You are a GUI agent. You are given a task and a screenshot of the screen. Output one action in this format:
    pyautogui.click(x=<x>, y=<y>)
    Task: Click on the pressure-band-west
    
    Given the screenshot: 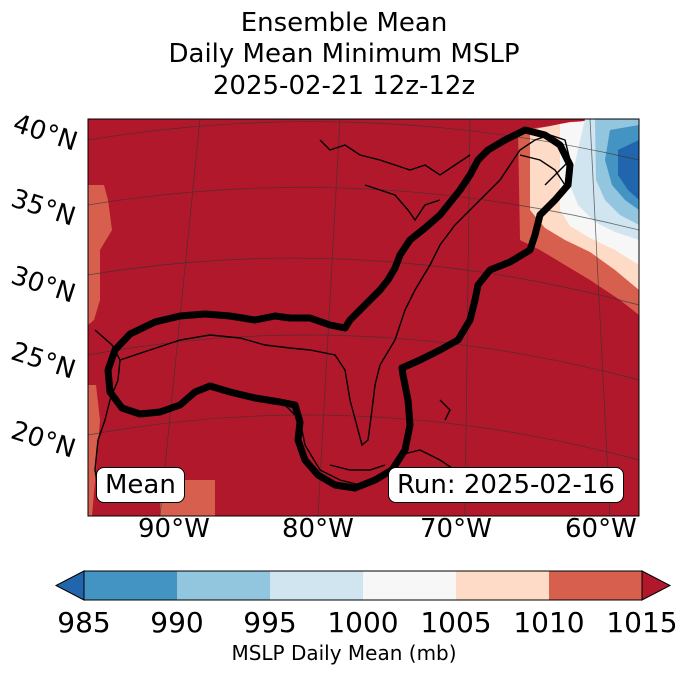 What is the action you would take?
    pyautogui.click(x=100, y=255)
    